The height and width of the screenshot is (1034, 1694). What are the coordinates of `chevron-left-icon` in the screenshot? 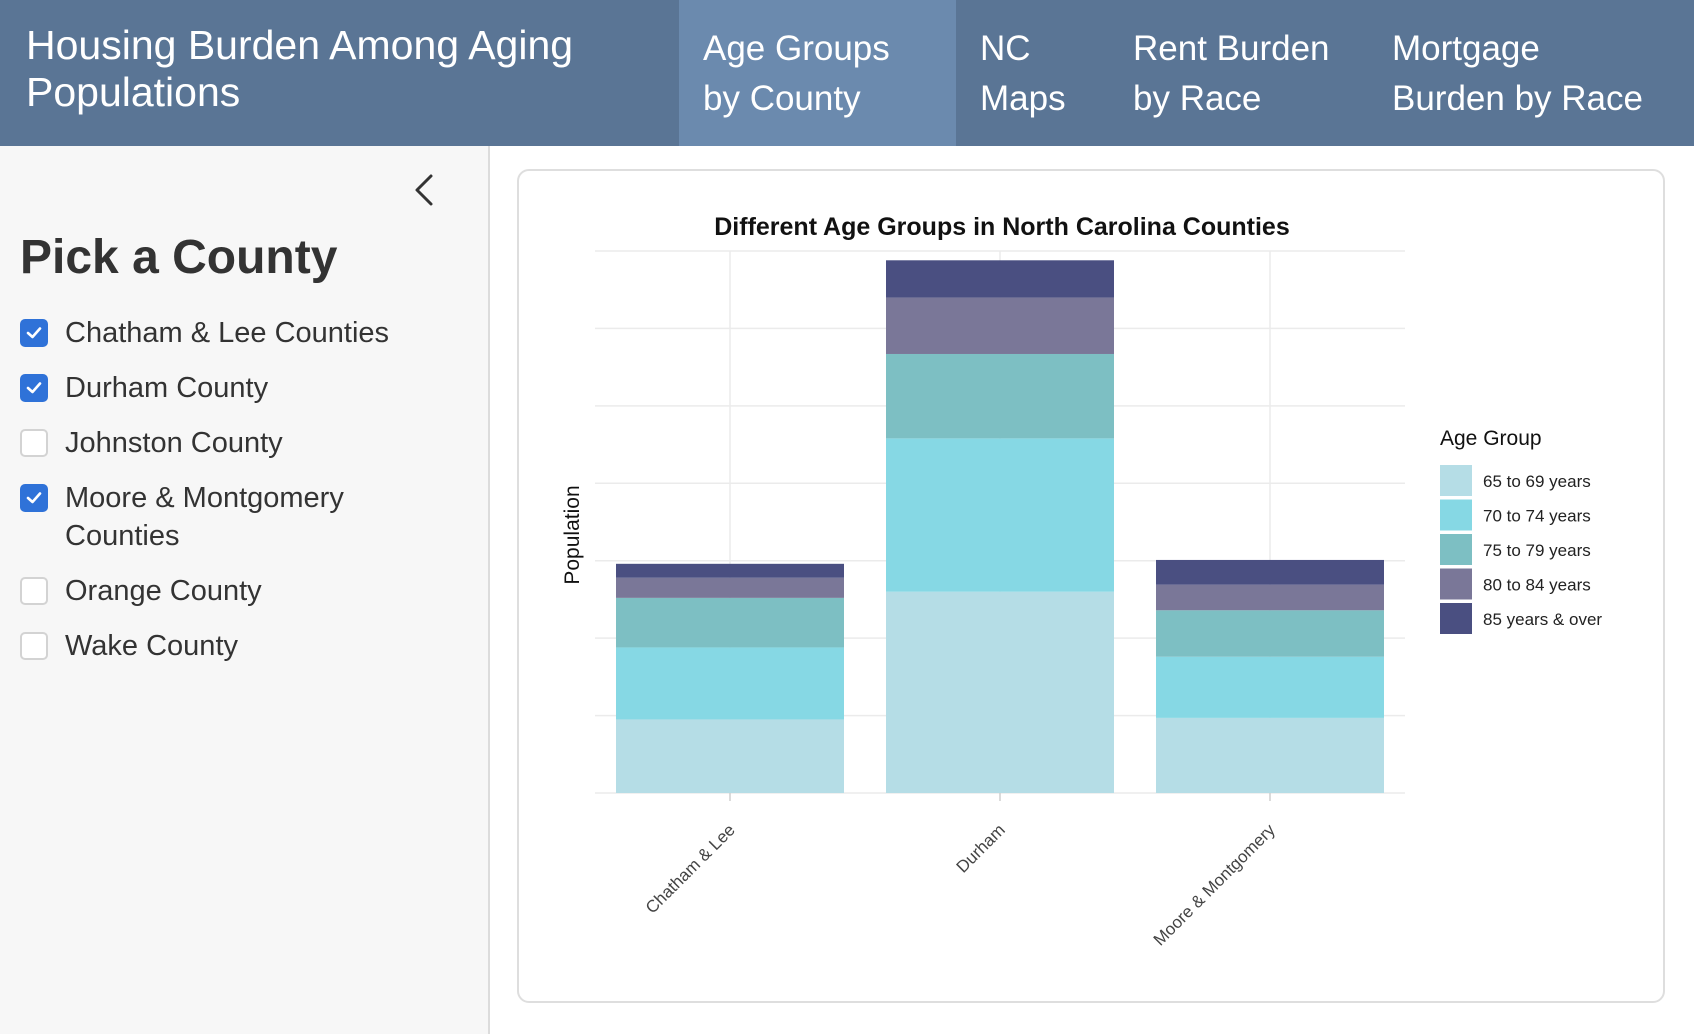 It's located at (424, 190).